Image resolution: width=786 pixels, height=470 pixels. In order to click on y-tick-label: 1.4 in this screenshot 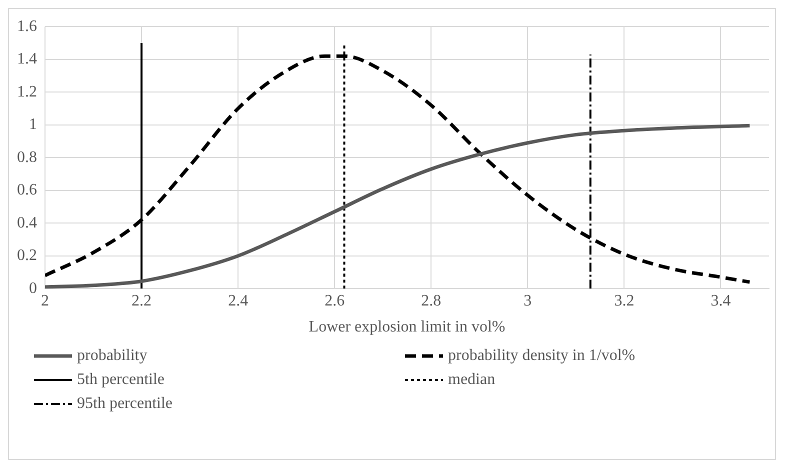, I will do `click(27, 59)`.